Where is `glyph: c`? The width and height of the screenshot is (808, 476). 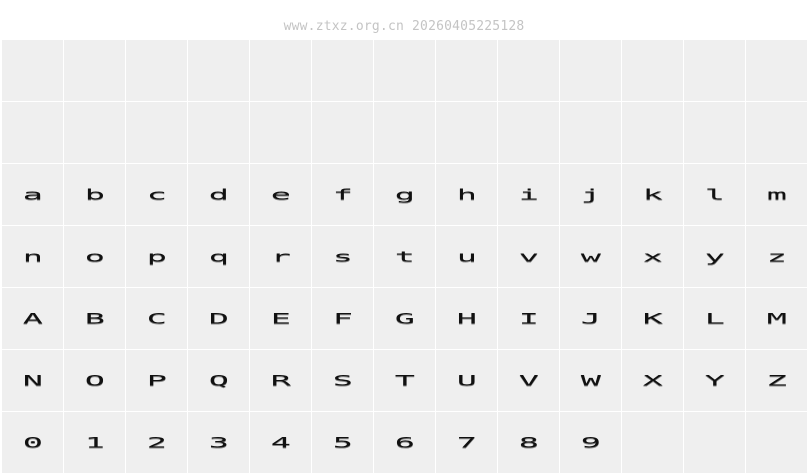 glyph: c is located at coordinates (156, 194).